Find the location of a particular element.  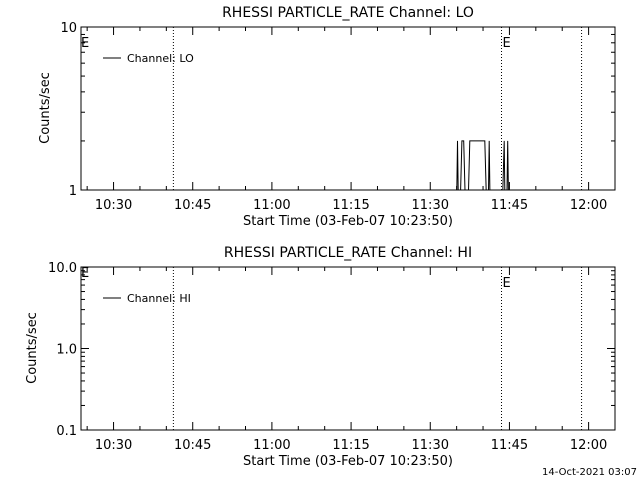

y-tick-label: 1 is located at coordinates (73, 191).